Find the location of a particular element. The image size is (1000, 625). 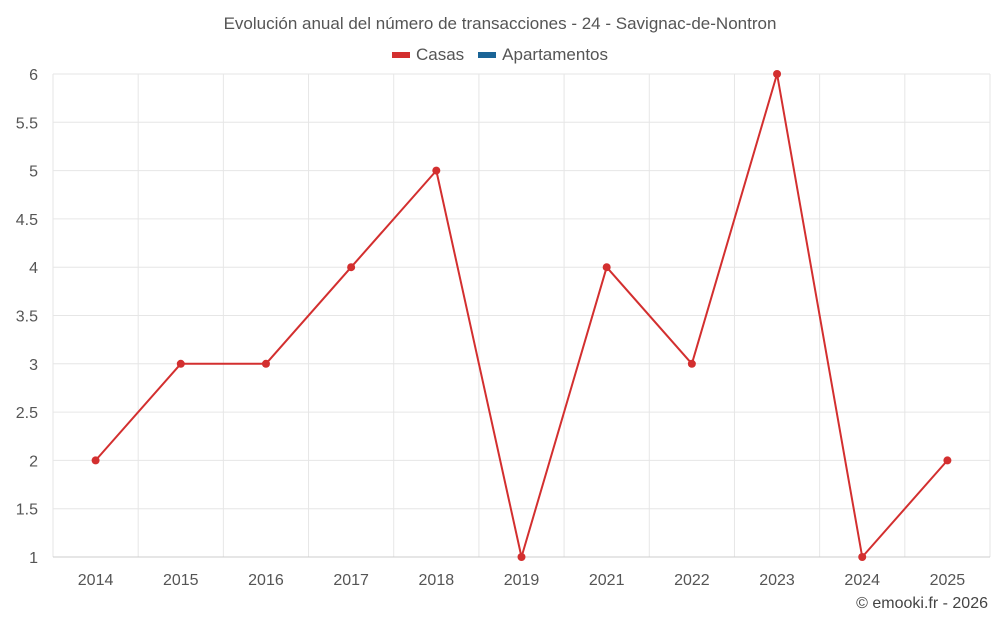

legend-label-casas: Casas is located at coordinates (440, 54).